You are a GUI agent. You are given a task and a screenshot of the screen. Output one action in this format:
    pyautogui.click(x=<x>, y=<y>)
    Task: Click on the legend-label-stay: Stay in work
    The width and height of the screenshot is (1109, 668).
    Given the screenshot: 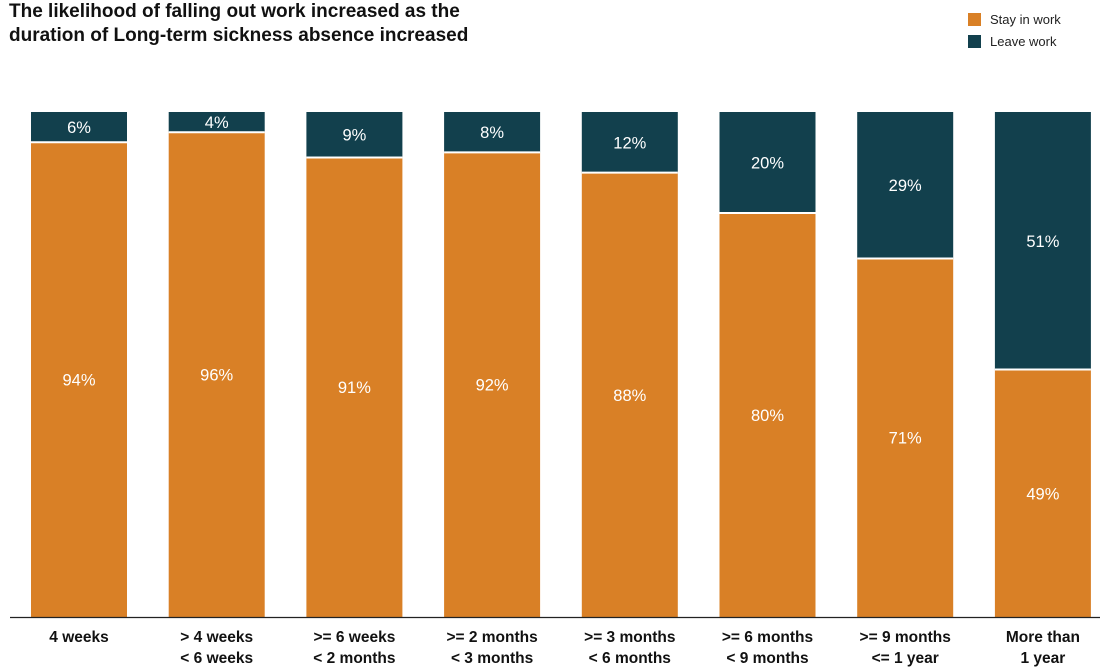 What is the action you would take?
    pyautogui.click(x=1025, y=19)
    